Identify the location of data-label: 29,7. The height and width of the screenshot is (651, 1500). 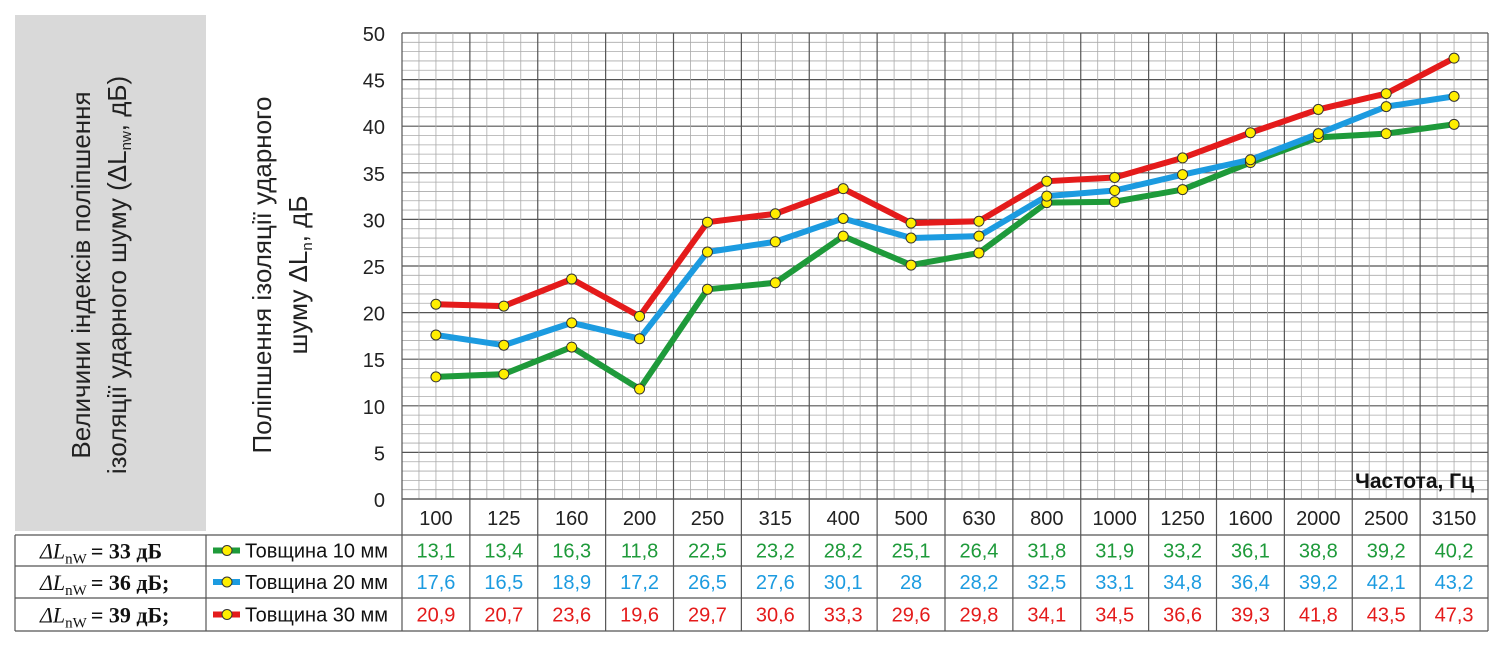
(707, 616).